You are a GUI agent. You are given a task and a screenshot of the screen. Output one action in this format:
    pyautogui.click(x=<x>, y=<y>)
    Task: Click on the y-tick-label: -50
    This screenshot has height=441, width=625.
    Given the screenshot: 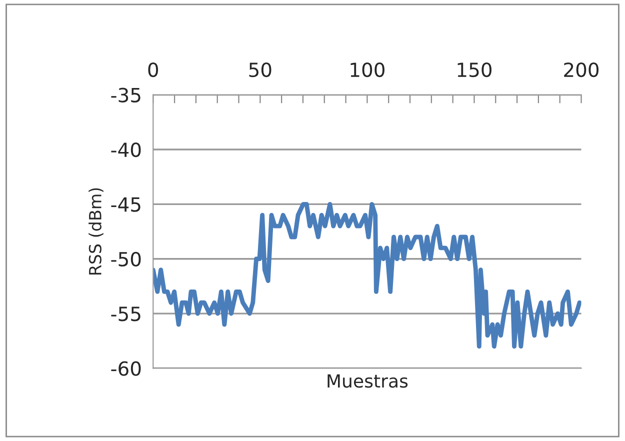 What is the action you would take?
    pyautogui.click(x=126, y=259)
    